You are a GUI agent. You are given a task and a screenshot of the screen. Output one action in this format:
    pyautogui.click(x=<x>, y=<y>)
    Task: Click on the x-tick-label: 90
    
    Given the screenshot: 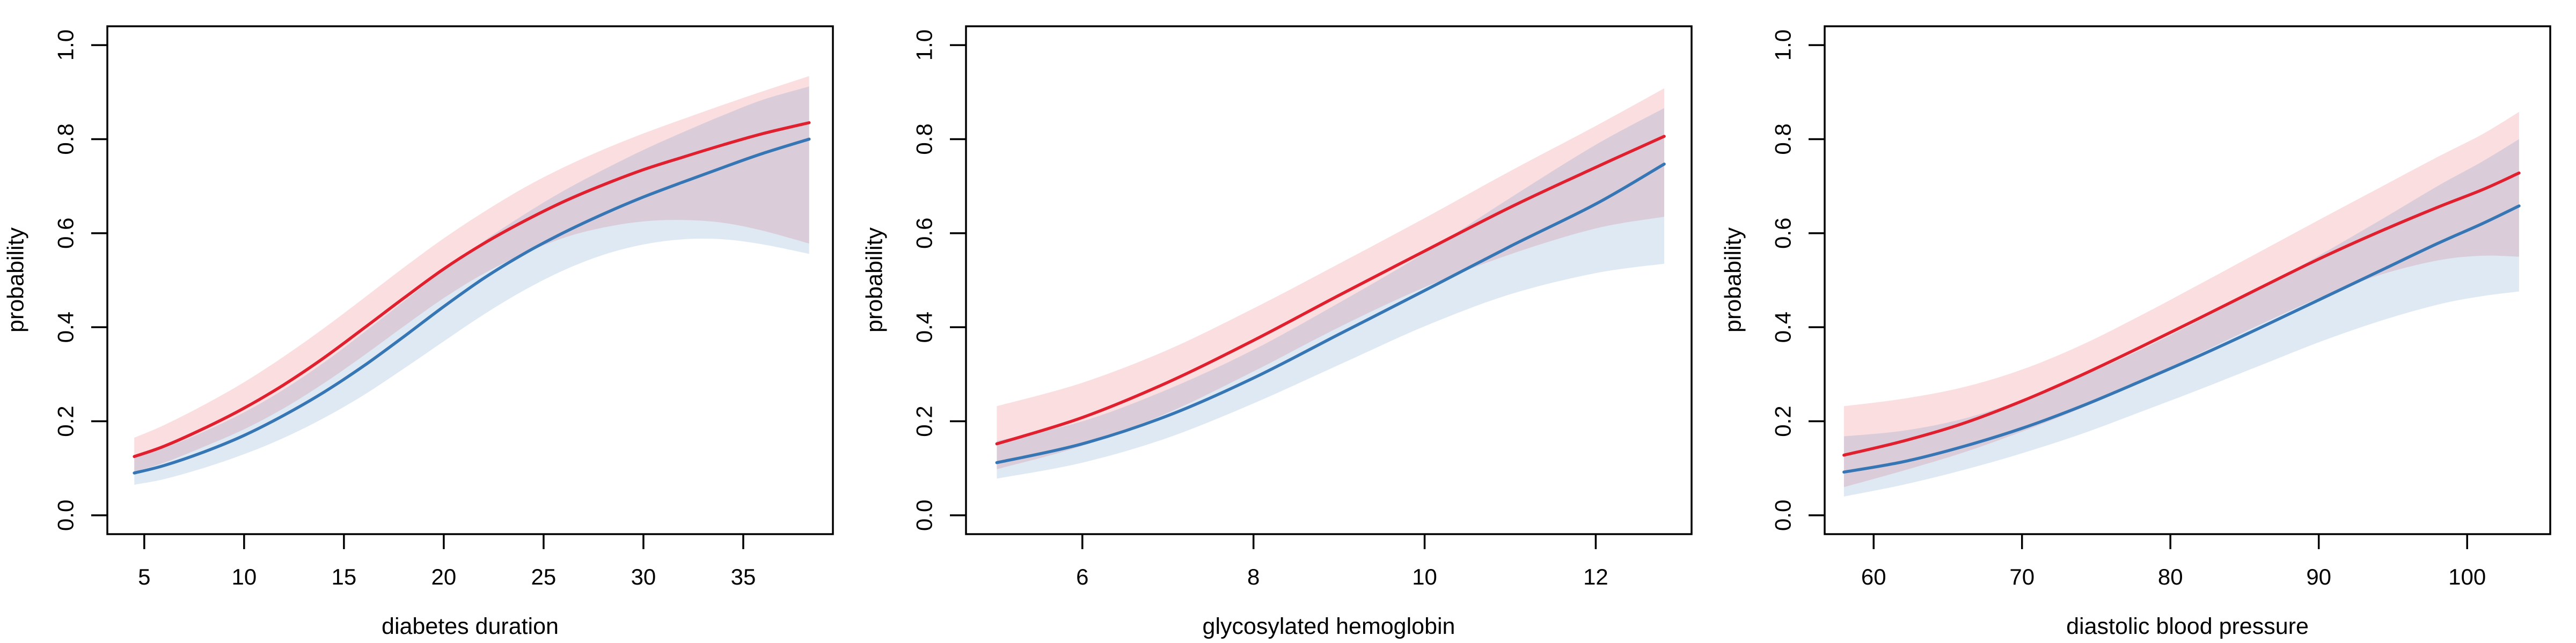 What is the action you would take?
    pyautogui.click(x=2318, y=576)
    